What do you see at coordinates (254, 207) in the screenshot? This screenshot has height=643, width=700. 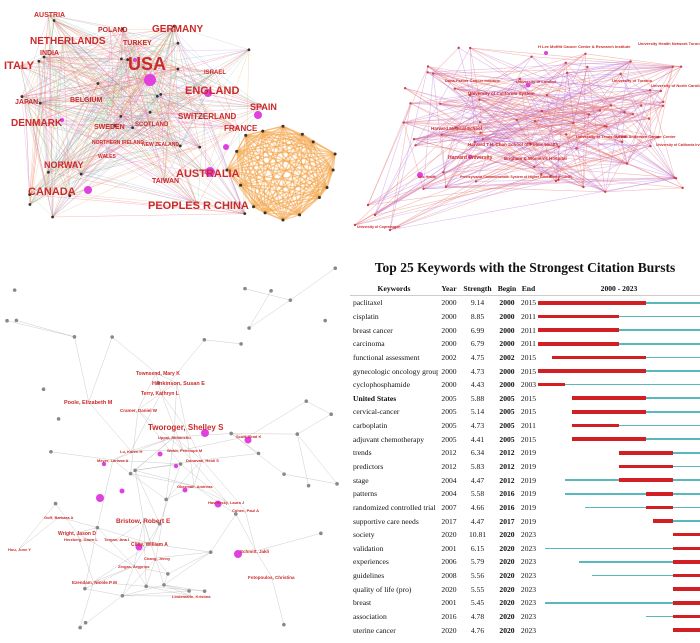 I see `cluster-node` at bounding box center [254, 207].